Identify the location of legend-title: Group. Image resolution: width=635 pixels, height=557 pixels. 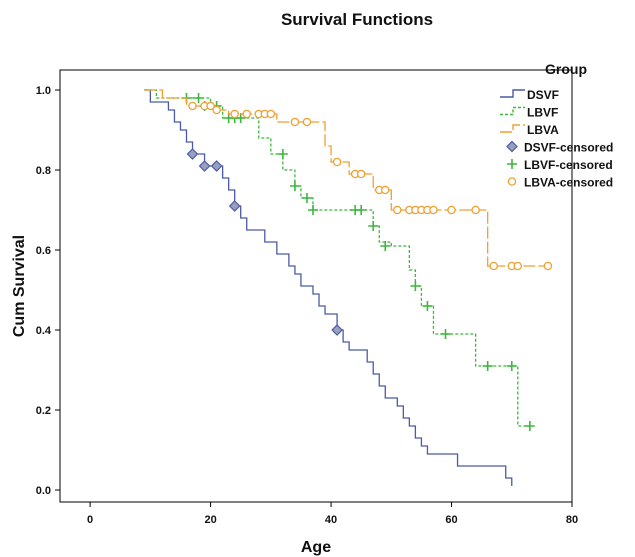
(566, 69).